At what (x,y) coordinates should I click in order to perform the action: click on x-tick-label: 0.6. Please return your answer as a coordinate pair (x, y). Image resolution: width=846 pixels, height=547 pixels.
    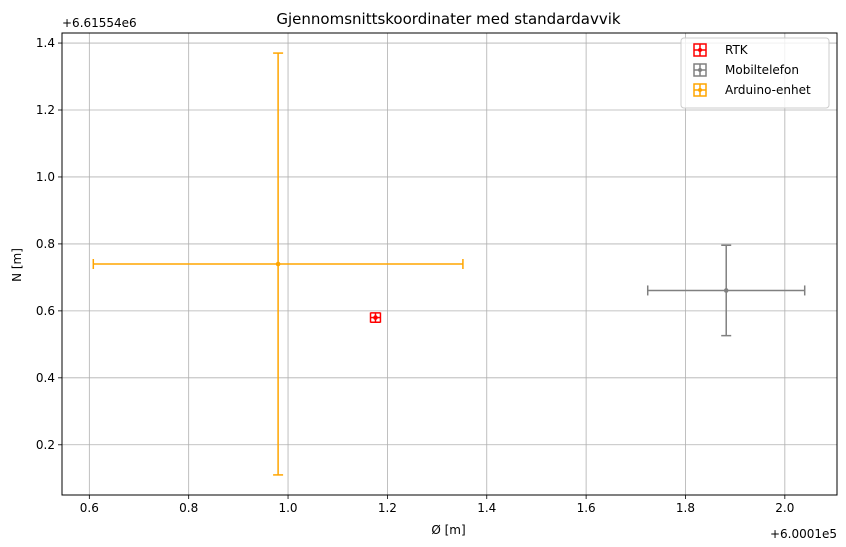
    Looking at the image, I should click on (89, 508).